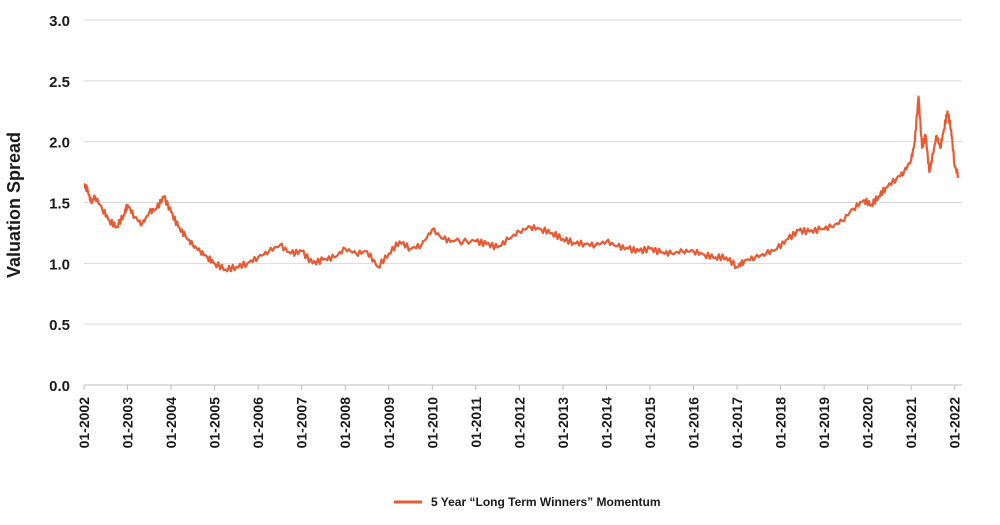 This screenshot has width=1000, height=525. I want to click on x-tick-label: 01-2003, so click(128, 423).